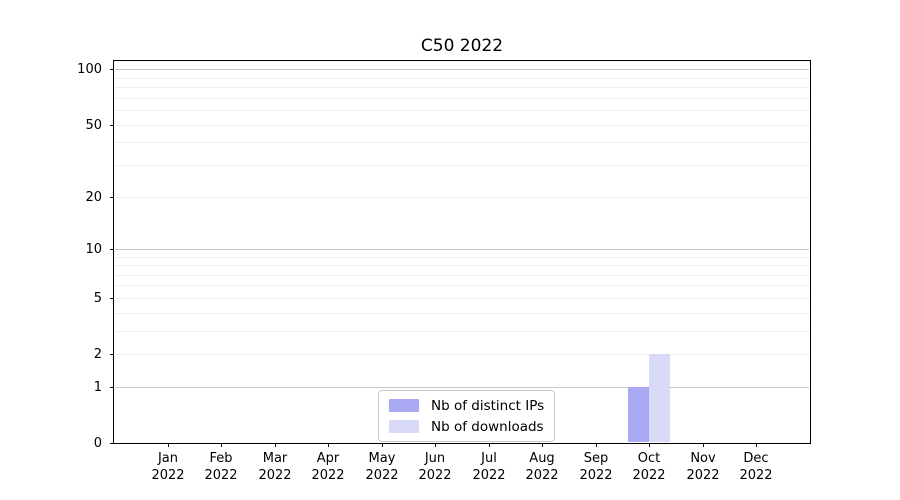 This screenshot has height=500, width=900. I want to click on x-tick-label: Oct 2022, so click(649, 467).